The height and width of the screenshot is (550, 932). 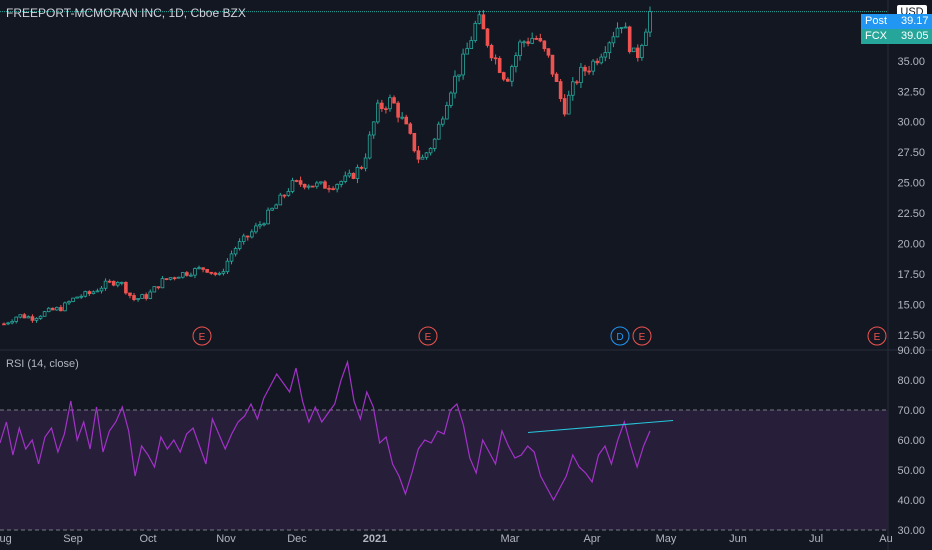 What do you see at coordinates (600, 426) in the screenshot?
I see `rsi-trendline` at bounding box center [600, 426].